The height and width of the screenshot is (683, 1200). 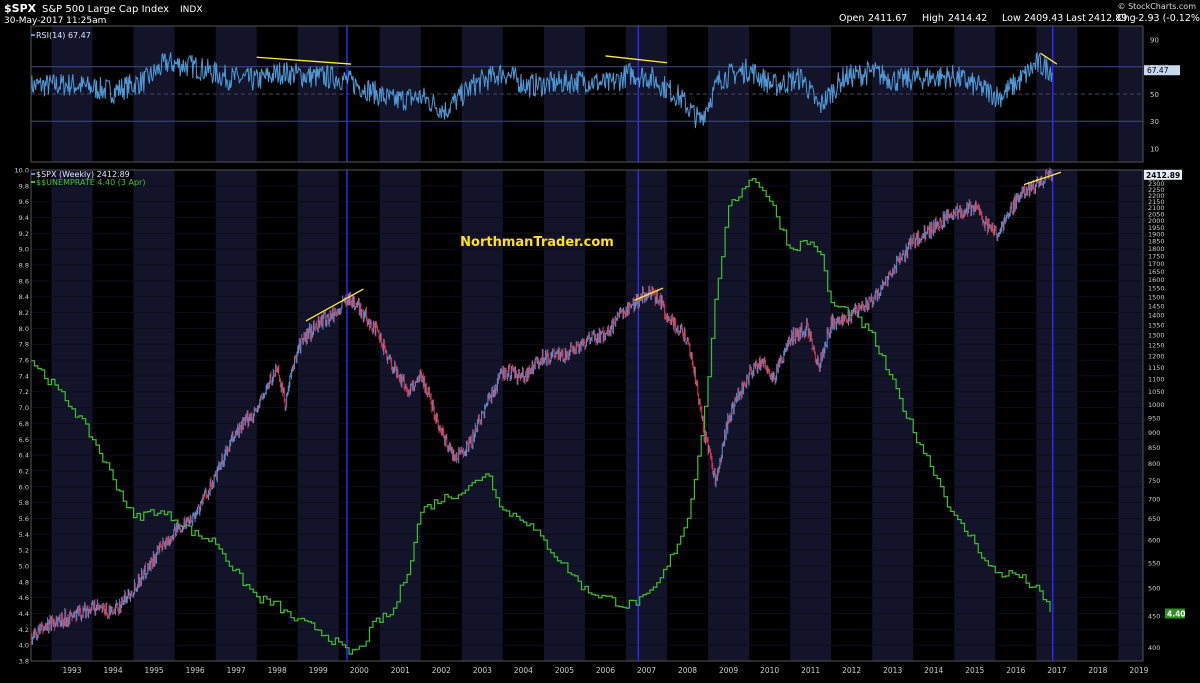 I want to click on x-tick: 2012, so click(x=851, y=670).